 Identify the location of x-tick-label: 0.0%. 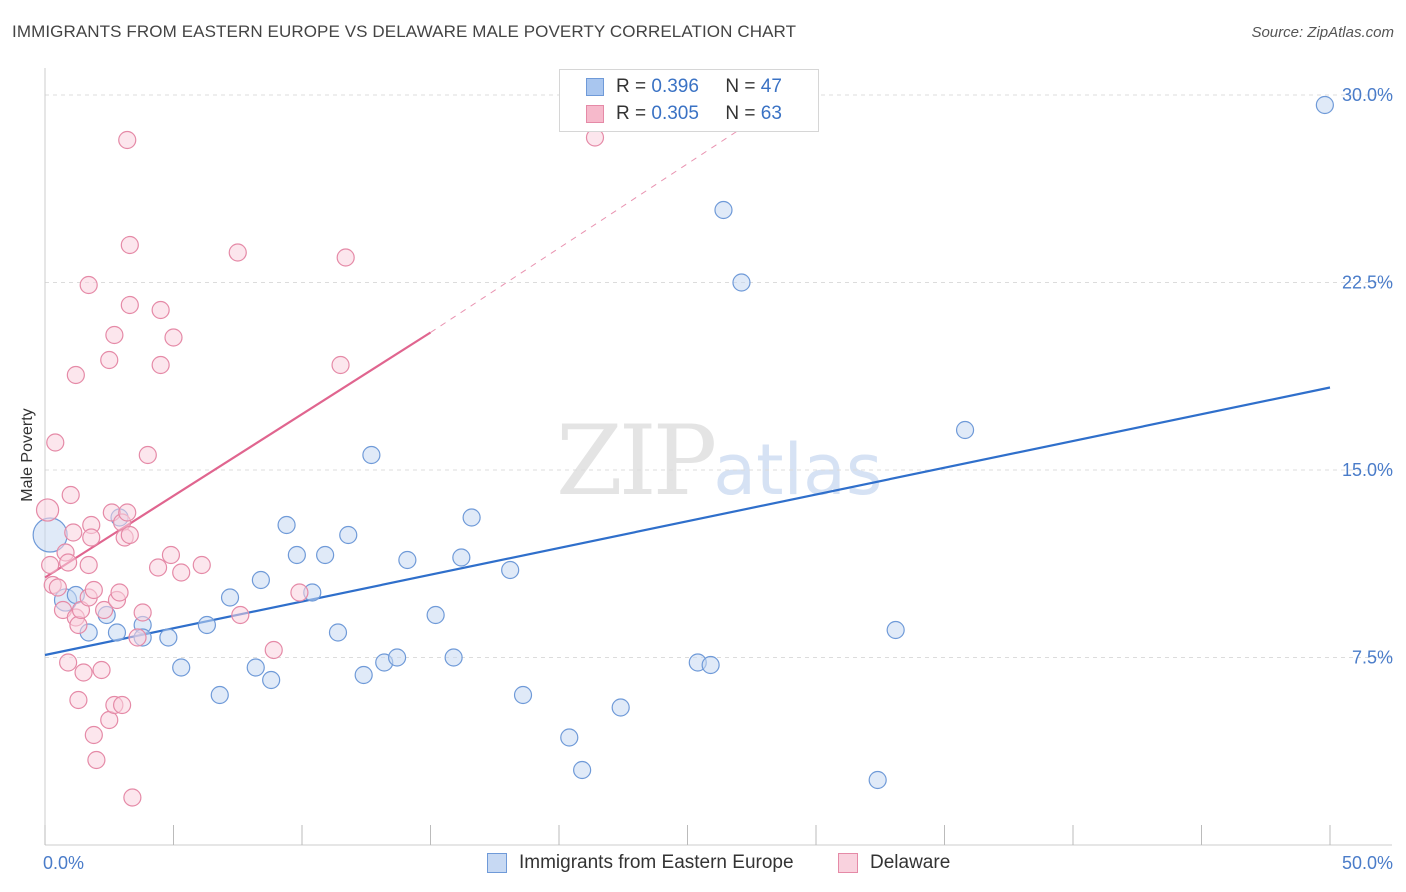
(63, 863).